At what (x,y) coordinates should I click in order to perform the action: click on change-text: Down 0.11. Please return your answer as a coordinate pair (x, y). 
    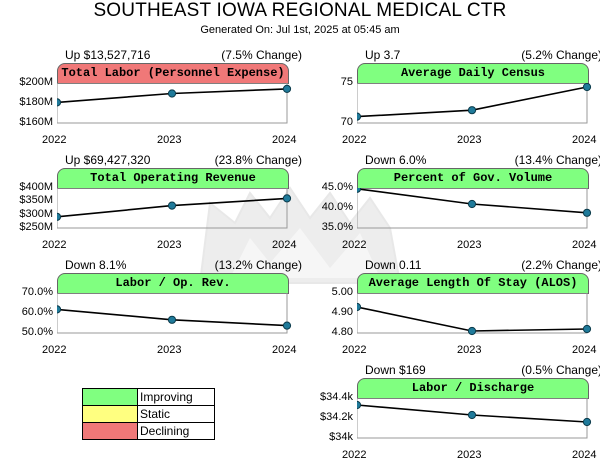
    Looking at the image, I should click on (393, 265).